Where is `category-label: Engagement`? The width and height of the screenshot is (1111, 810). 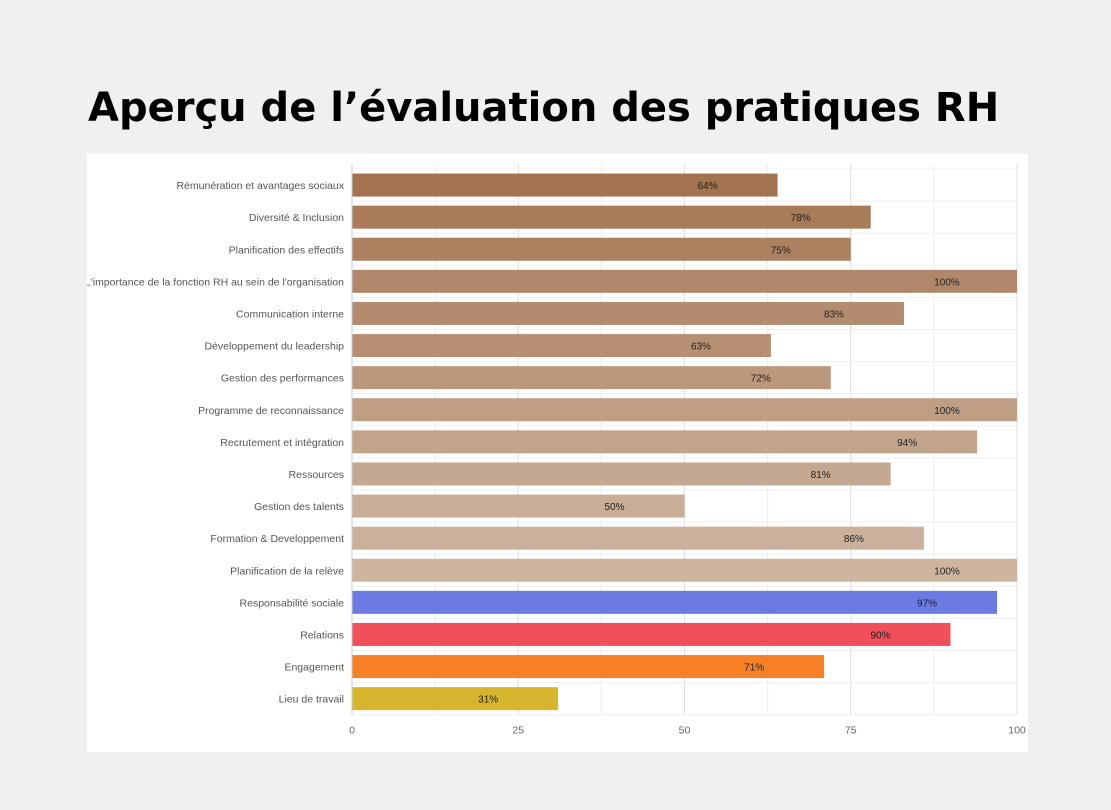 category-label: Engagement is located at coordinates (314, 668).